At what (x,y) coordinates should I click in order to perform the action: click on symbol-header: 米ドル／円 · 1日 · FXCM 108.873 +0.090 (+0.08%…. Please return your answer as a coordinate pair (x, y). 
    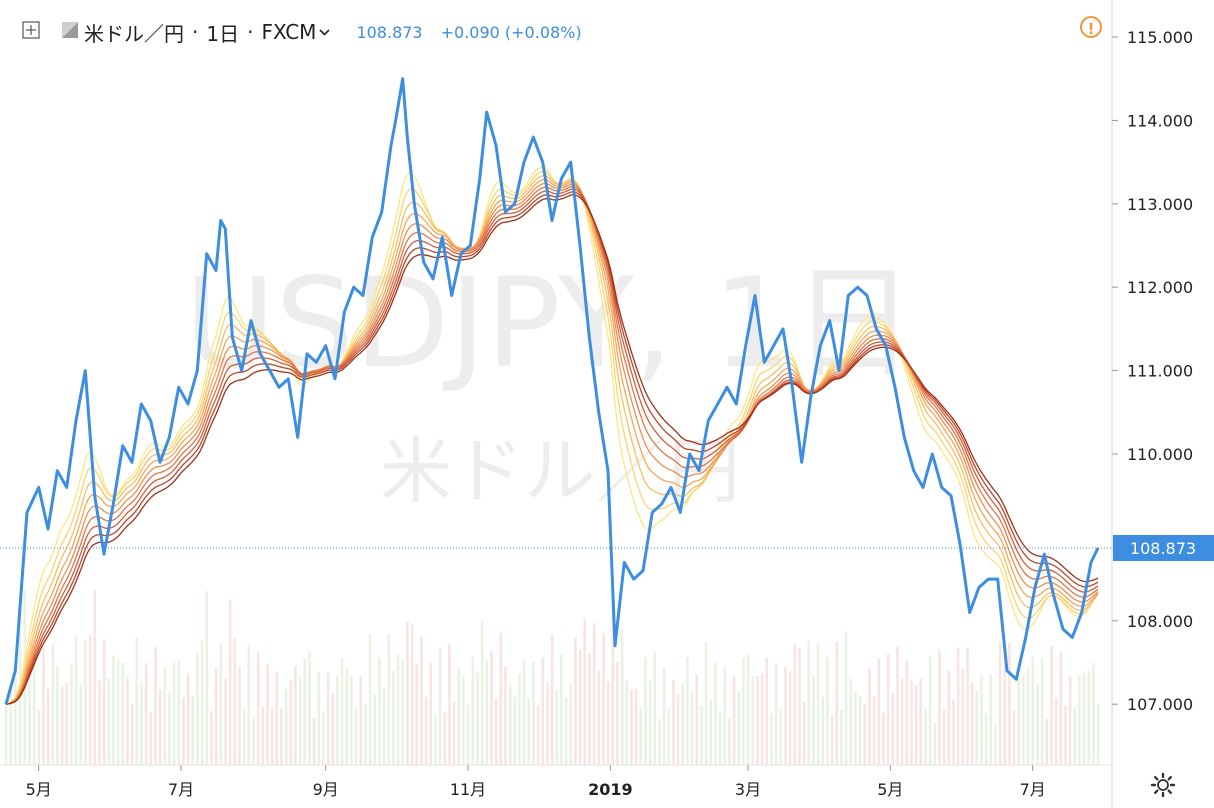
    Looking at the image, I should click on (291, 32).